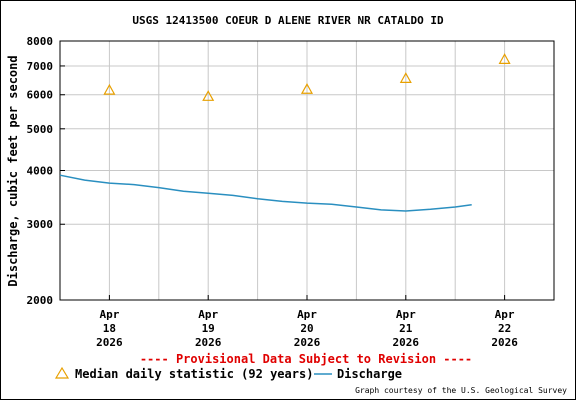  What do you see at coordinates (208, 328) in the screenshot?
I see `x-tick-label-day: 19` at bounding box center [208, 328].